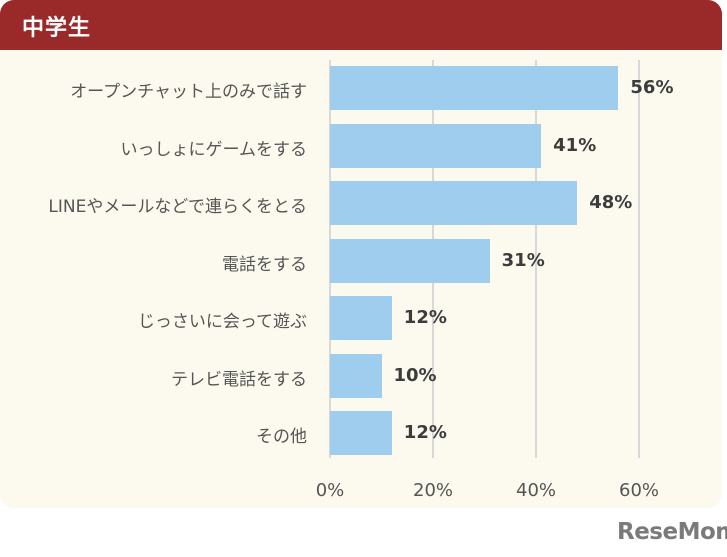 This screenshot has height=557, width=727. I want to click on chart-header: 中学生, so click(361, 25).